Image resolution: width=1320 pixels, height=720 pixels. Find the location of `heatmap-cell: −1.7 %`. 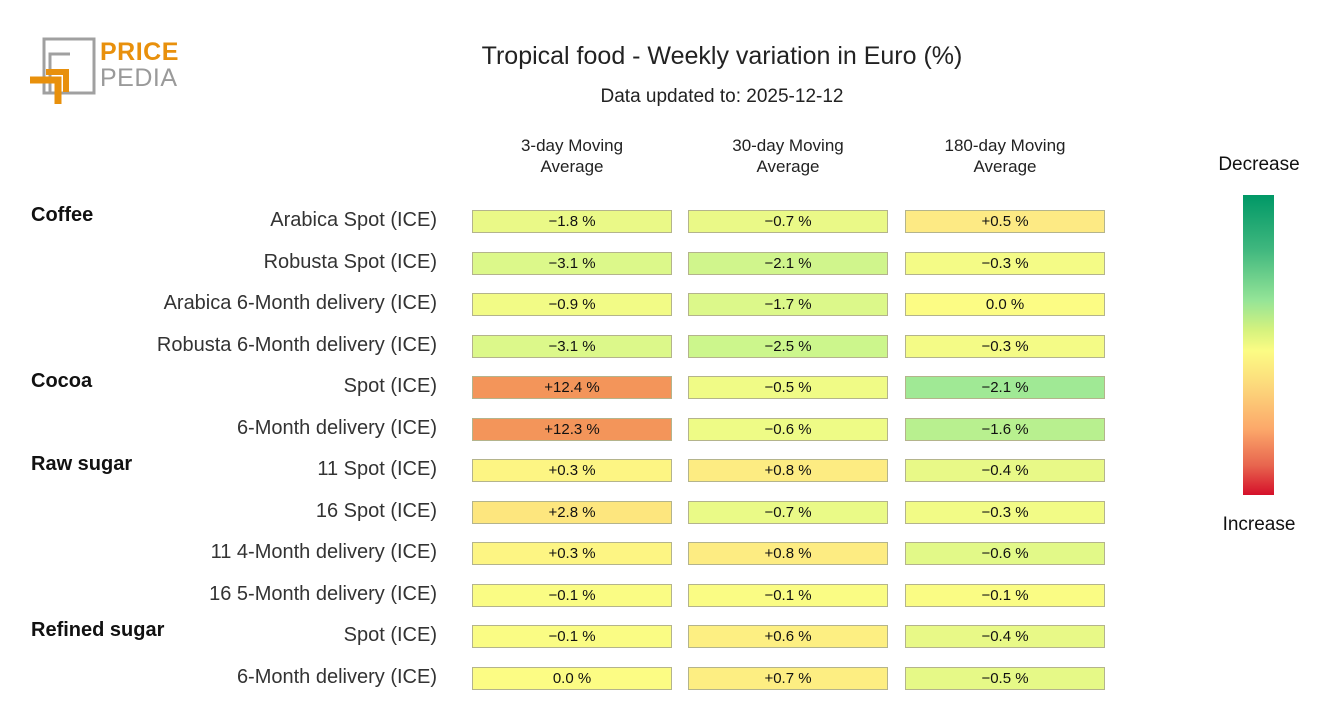

heatmap-cell: −1.7 % is located at coordinates (788, 304).